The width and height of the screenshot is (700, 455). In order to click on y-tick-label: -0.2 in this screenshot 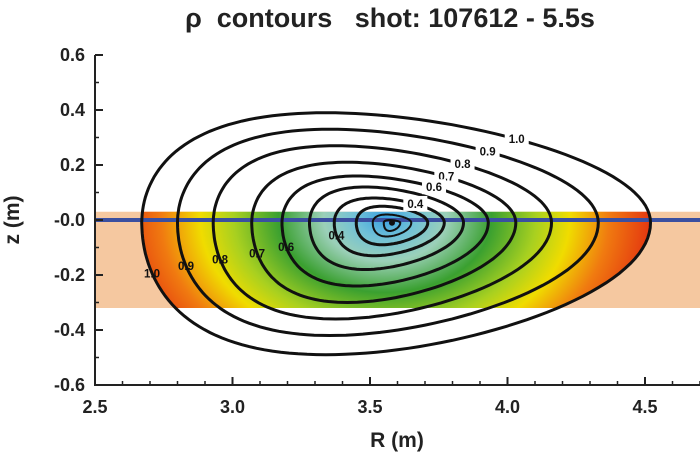, I will do `click(69, 275)`.